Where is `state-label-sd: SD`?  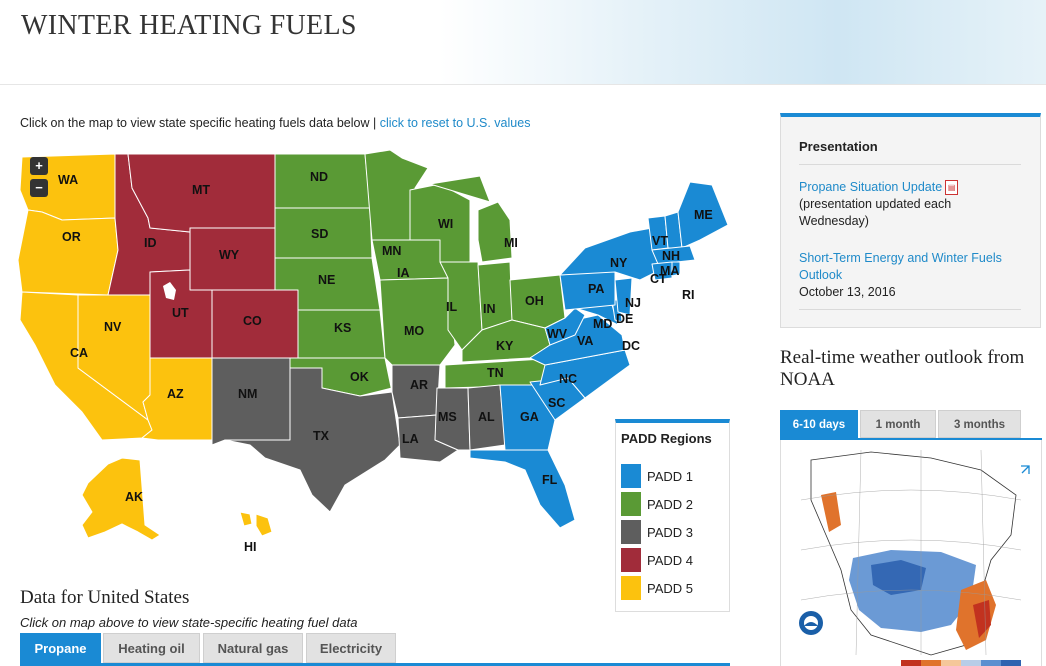 state-label-sd: SD is located at coordinates (320, 234).